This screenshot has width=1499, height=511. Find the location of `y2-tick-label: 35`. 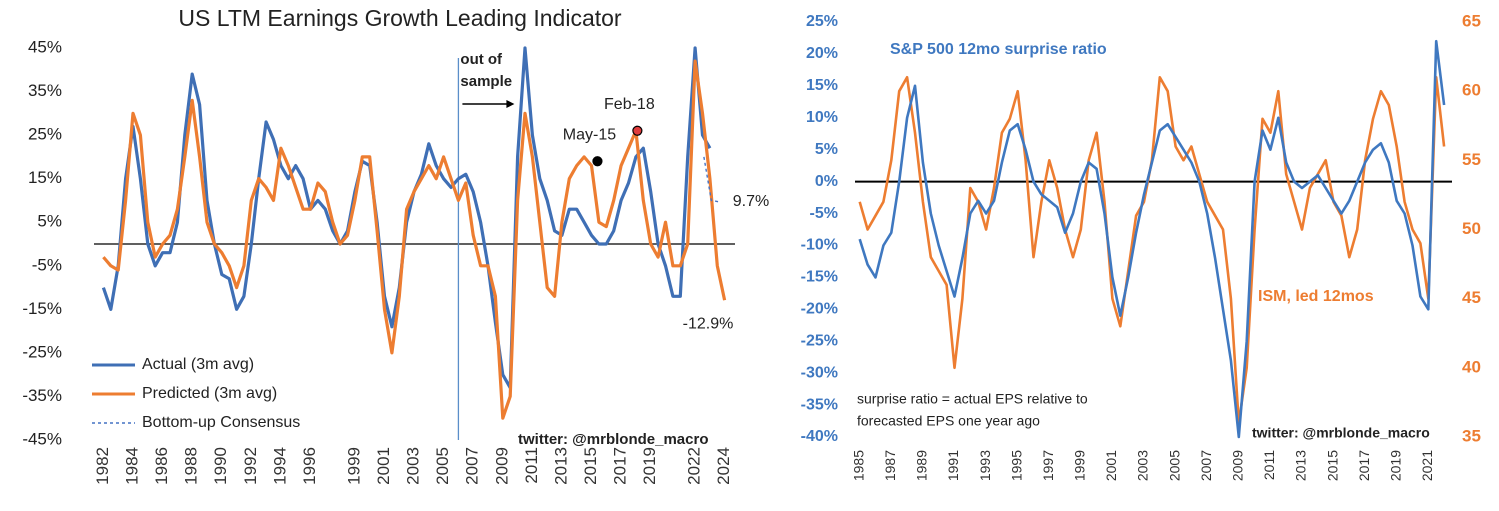

y2-tick-label: 35 is located at coordinates (1471, 435).